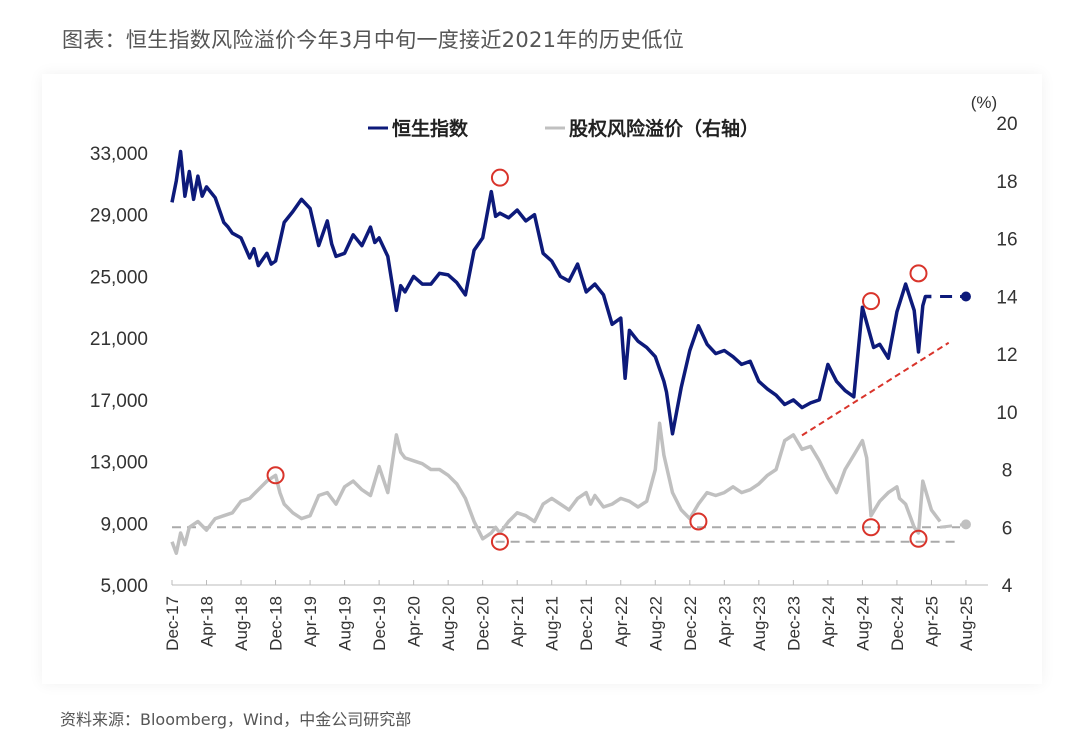  I want to click on right-tick-label: 14, so click(1007, 297).